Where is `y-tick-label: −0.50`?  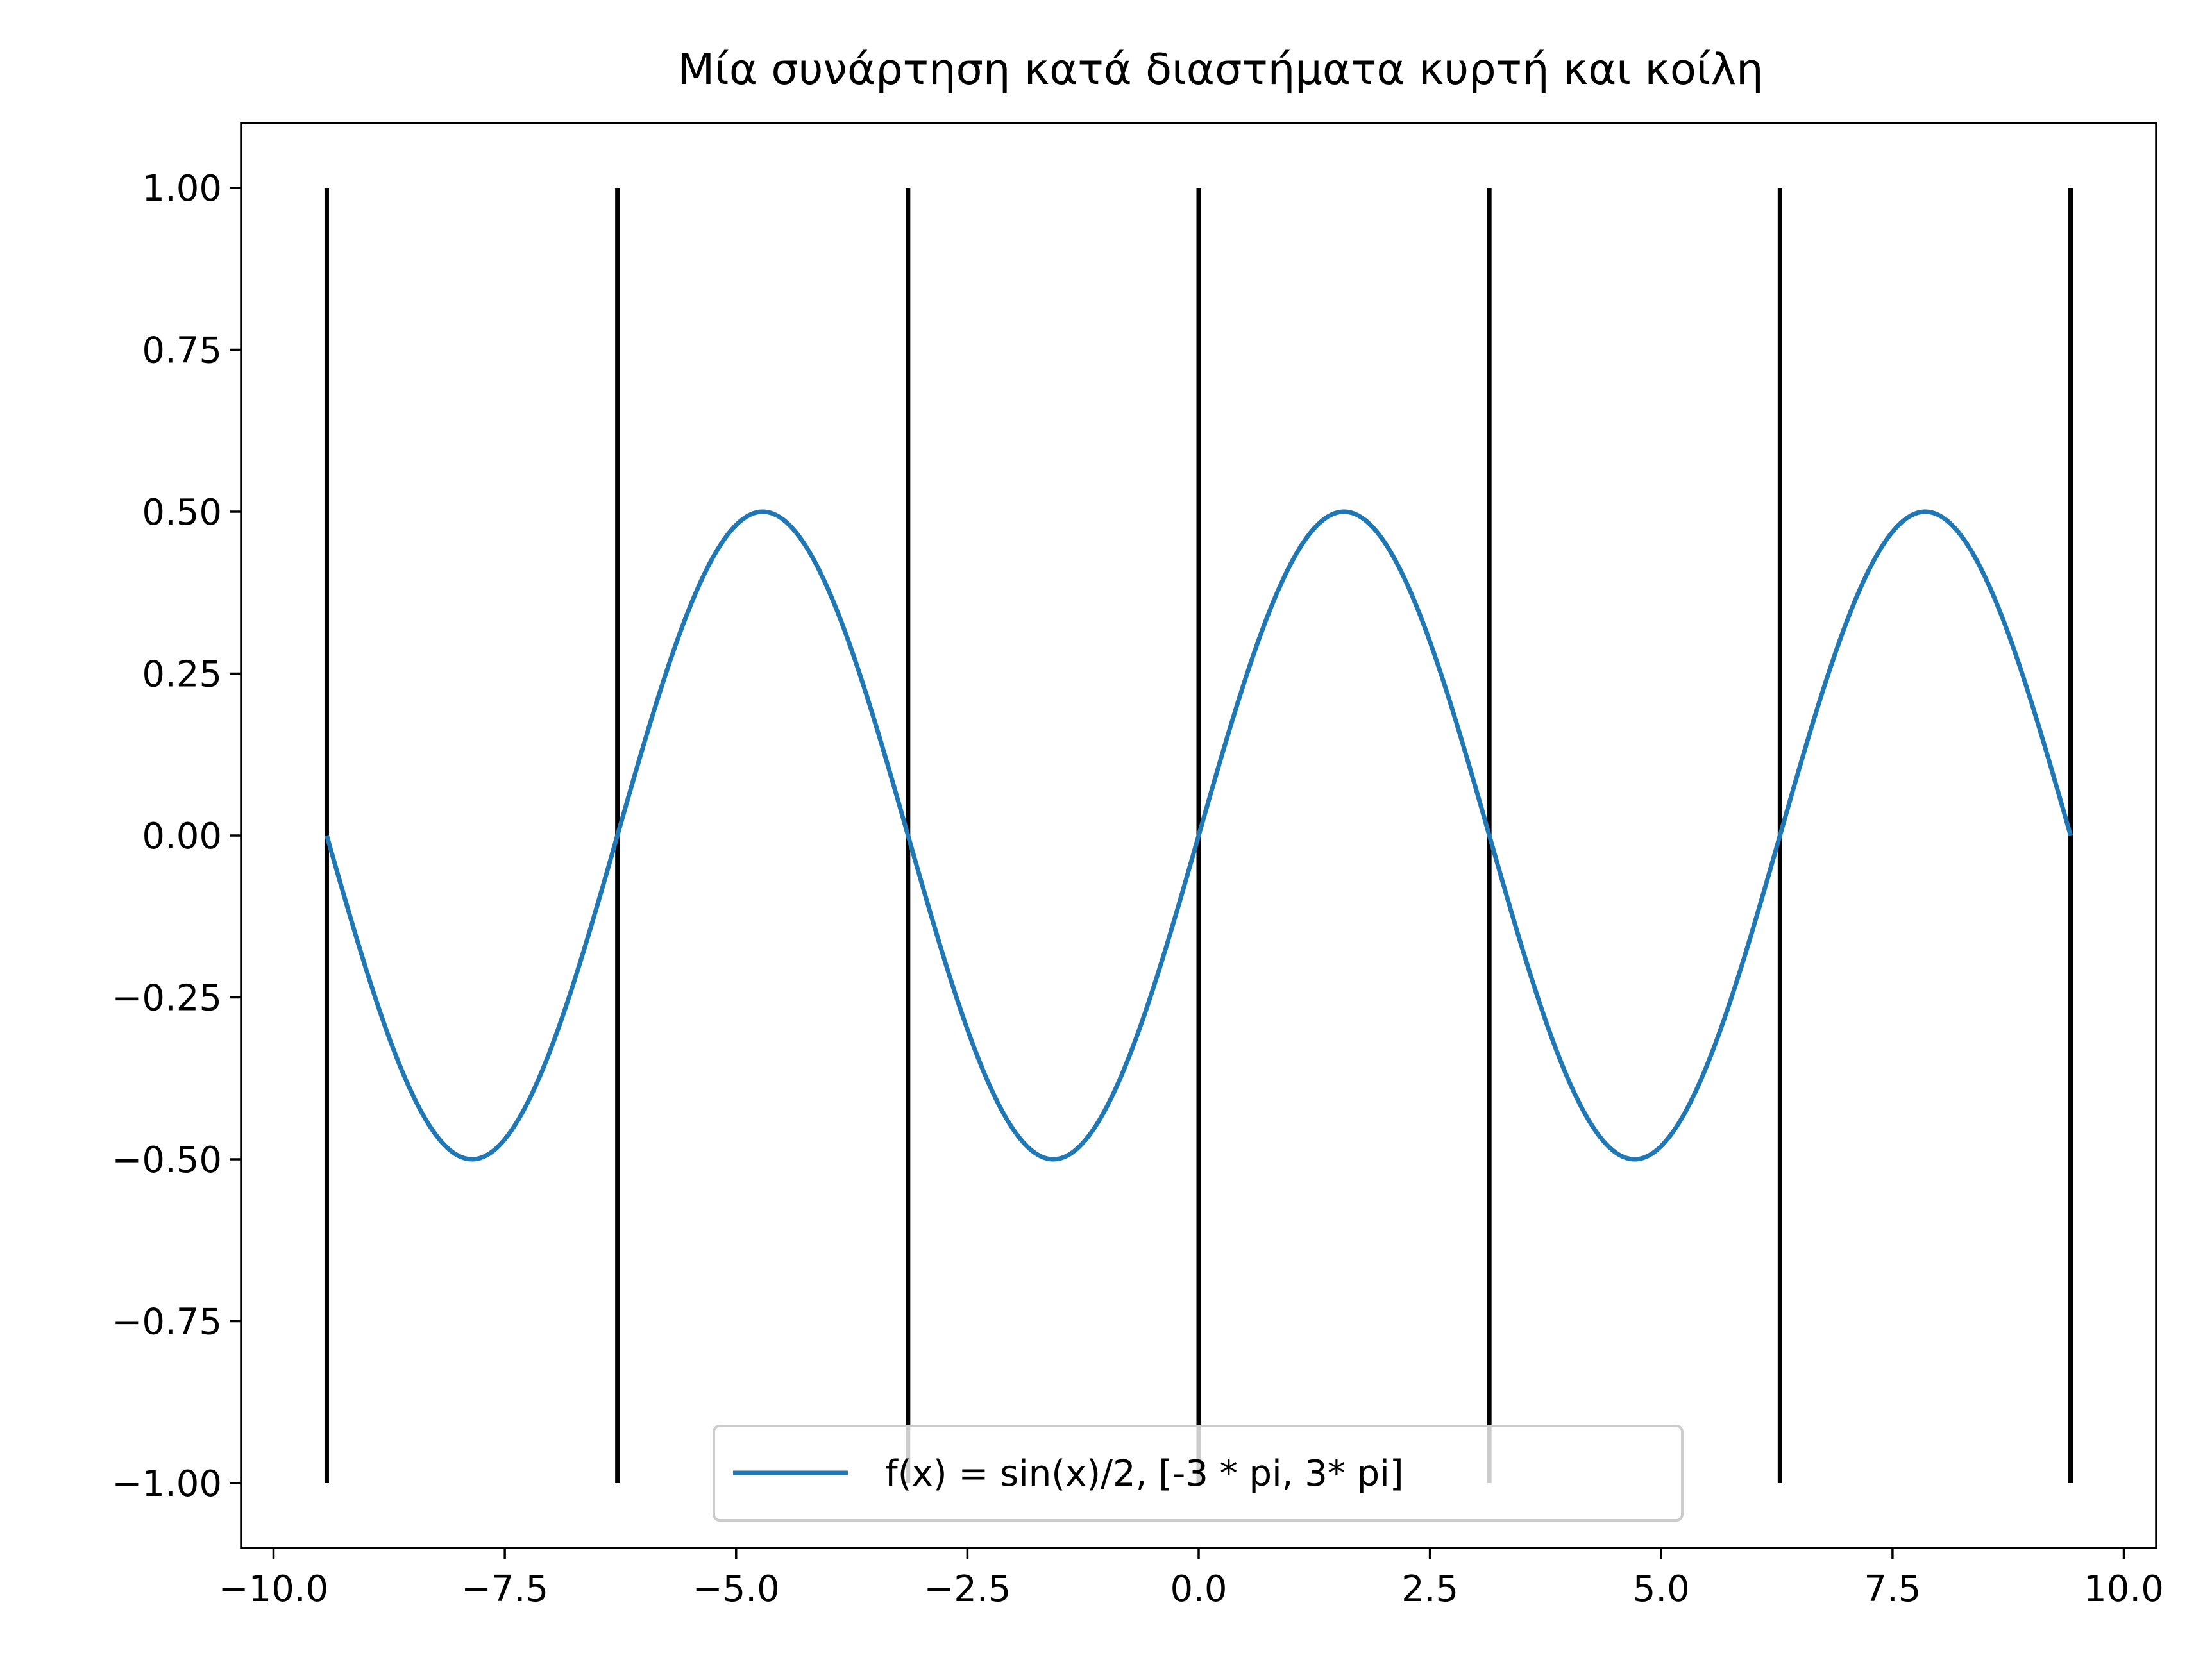 y-tick-label: −0.50 is located at coordinates (167, 1160).